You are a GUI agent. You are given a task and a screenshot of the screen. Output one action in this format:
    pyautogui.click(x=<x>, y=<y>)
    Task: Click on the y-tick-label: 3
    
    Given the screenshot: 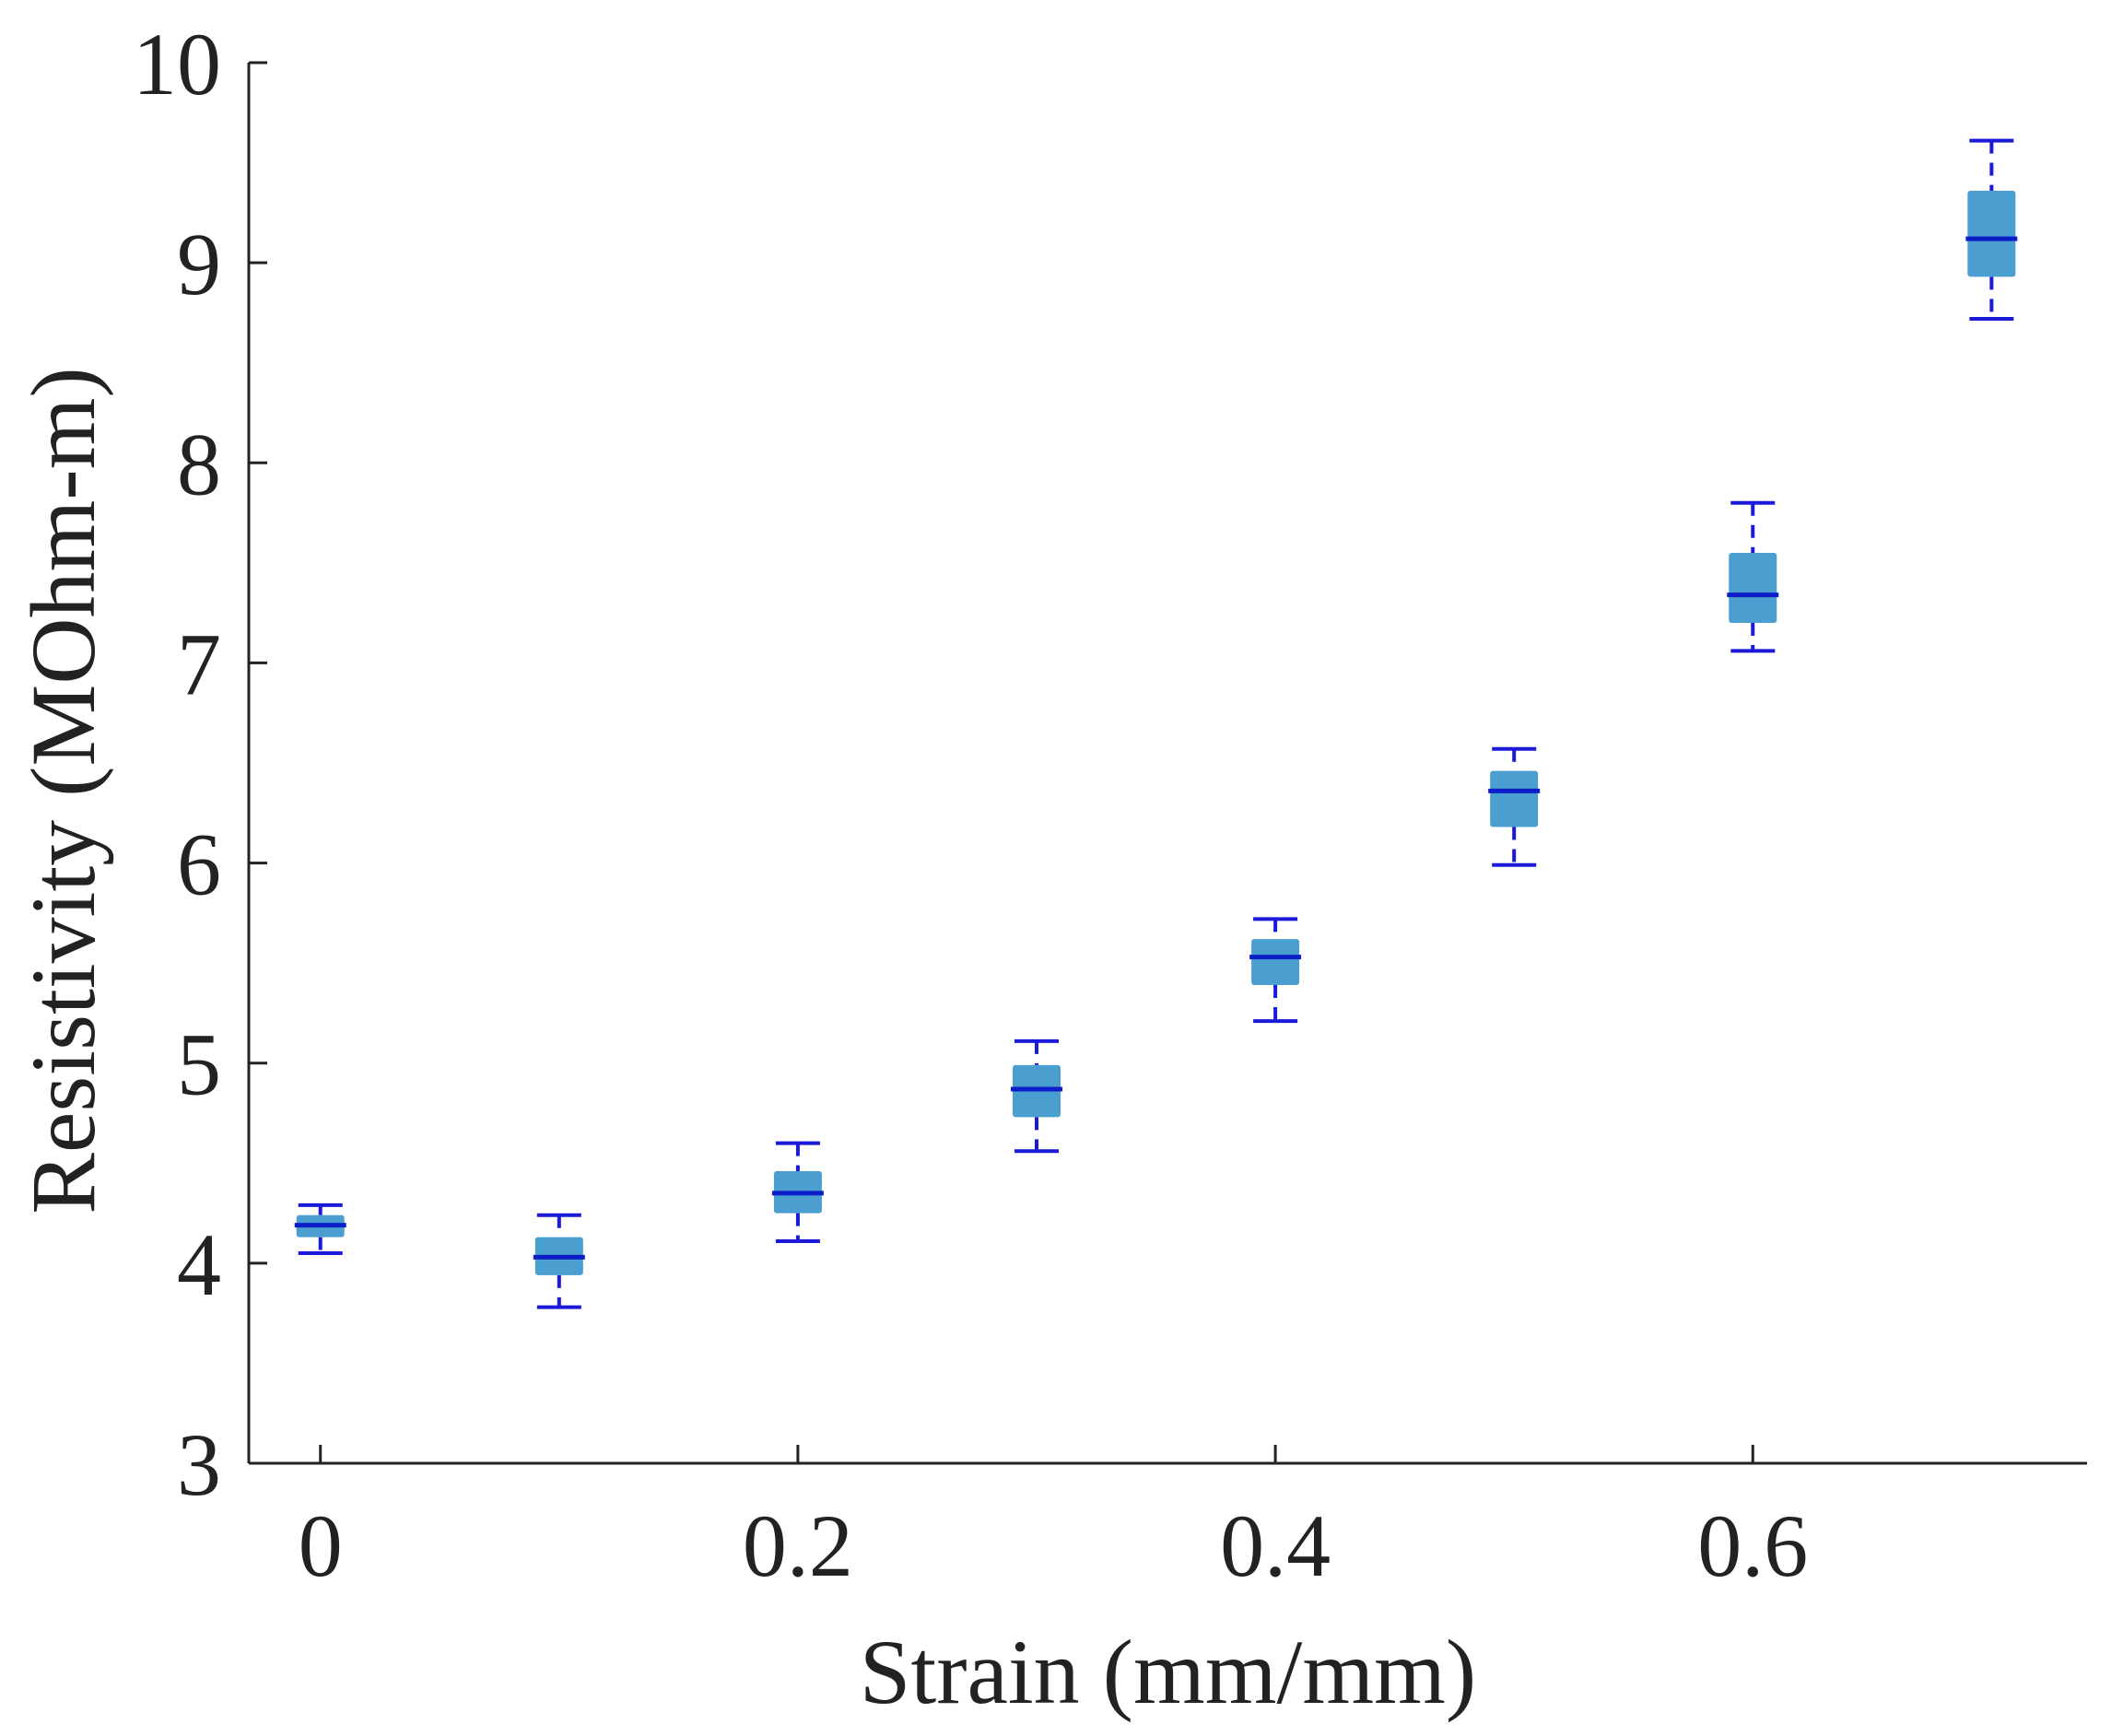 What is the action you would take?
    pyautogui.click(x=199, y=1464)
    